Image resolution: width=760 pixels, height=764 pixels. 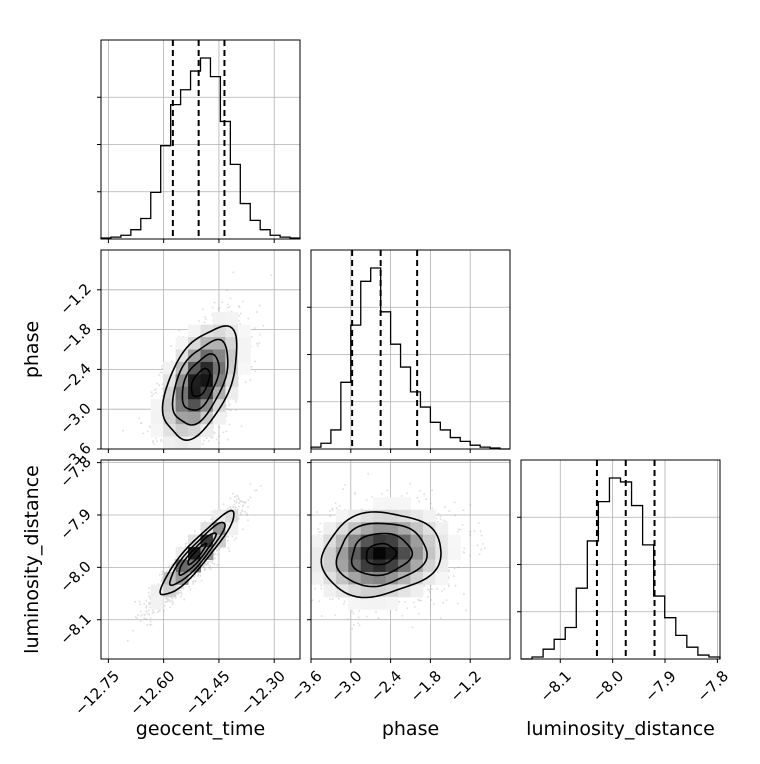 What do you see at coordinates (75, 418) in the screenshot?
I see `y-tick-label-phase: −3.0` at bounding box center [75, 418].